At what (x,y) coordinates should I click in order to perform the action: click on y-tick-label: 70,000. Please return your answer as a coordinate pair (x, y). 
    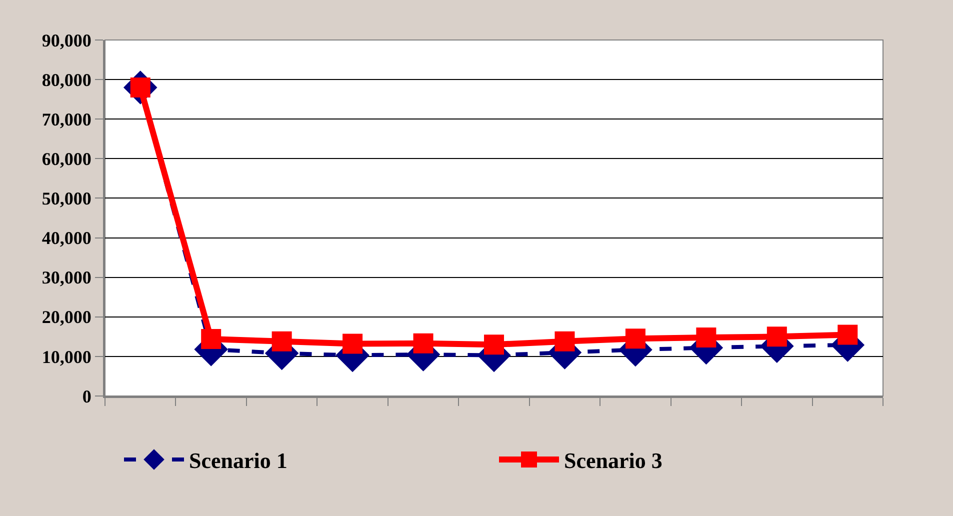
    Looking at the image, I should click on (67, 119).